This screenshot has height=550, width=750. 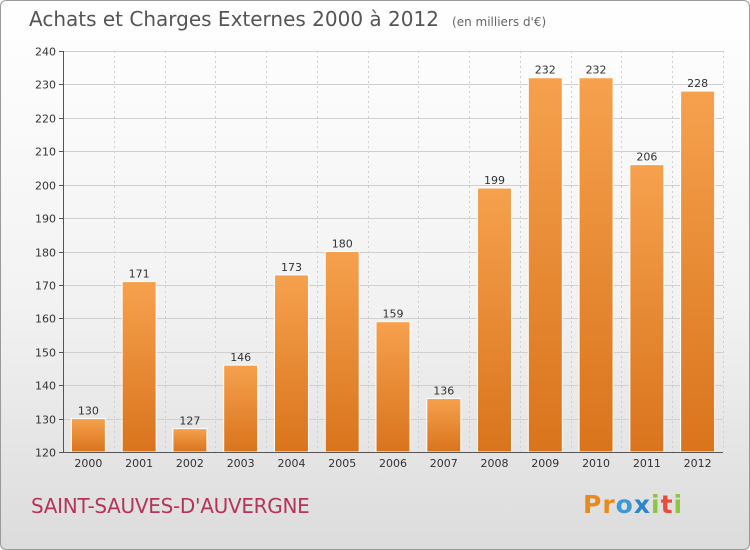 I want to click on y-tick-label: 180, so click(x=45, y=253).